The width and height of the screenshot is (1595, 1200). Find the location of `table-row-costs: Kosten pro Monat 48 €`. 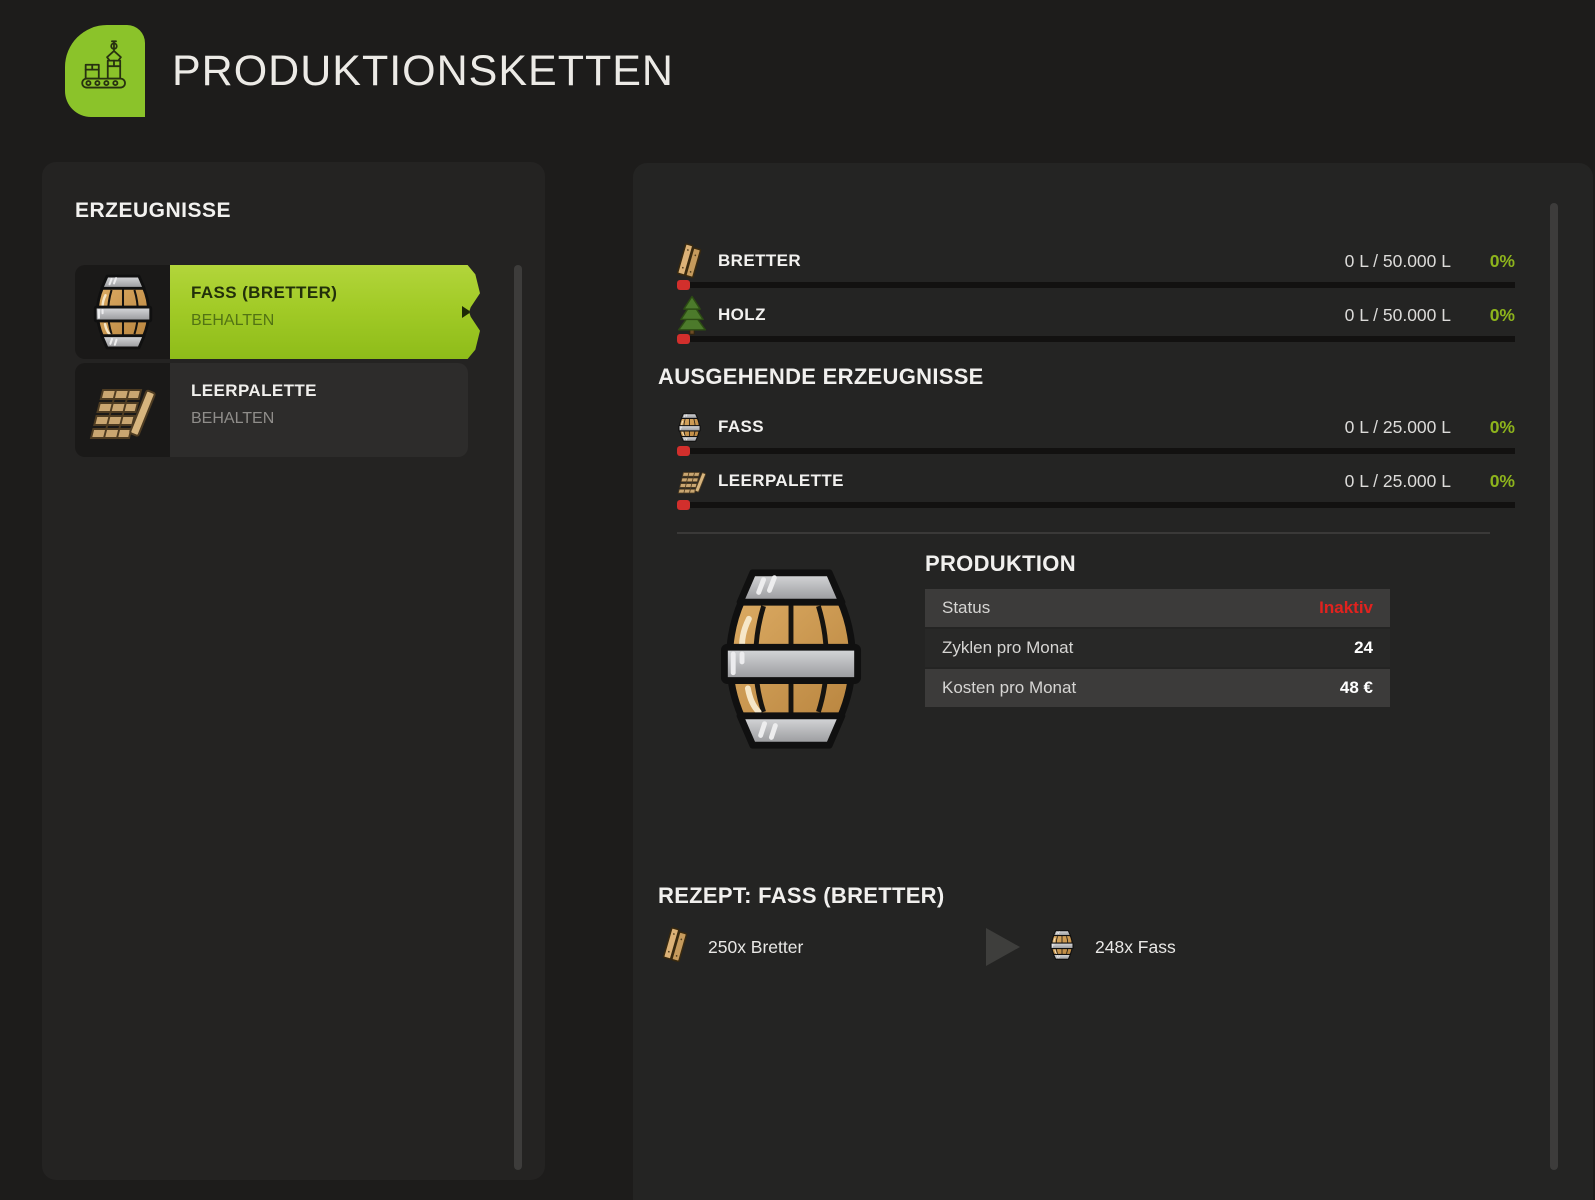

table-row-costs: Kosten pro Monat 48 € is located at coordinates (1157, 688).